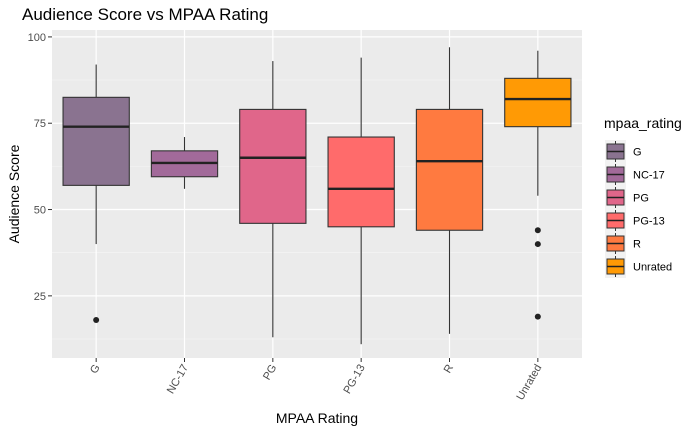  What do you see at coordinates (178, 380) in the screenshot?
I see `x-tick-label: NC-17` at bounding box center [178, 380].